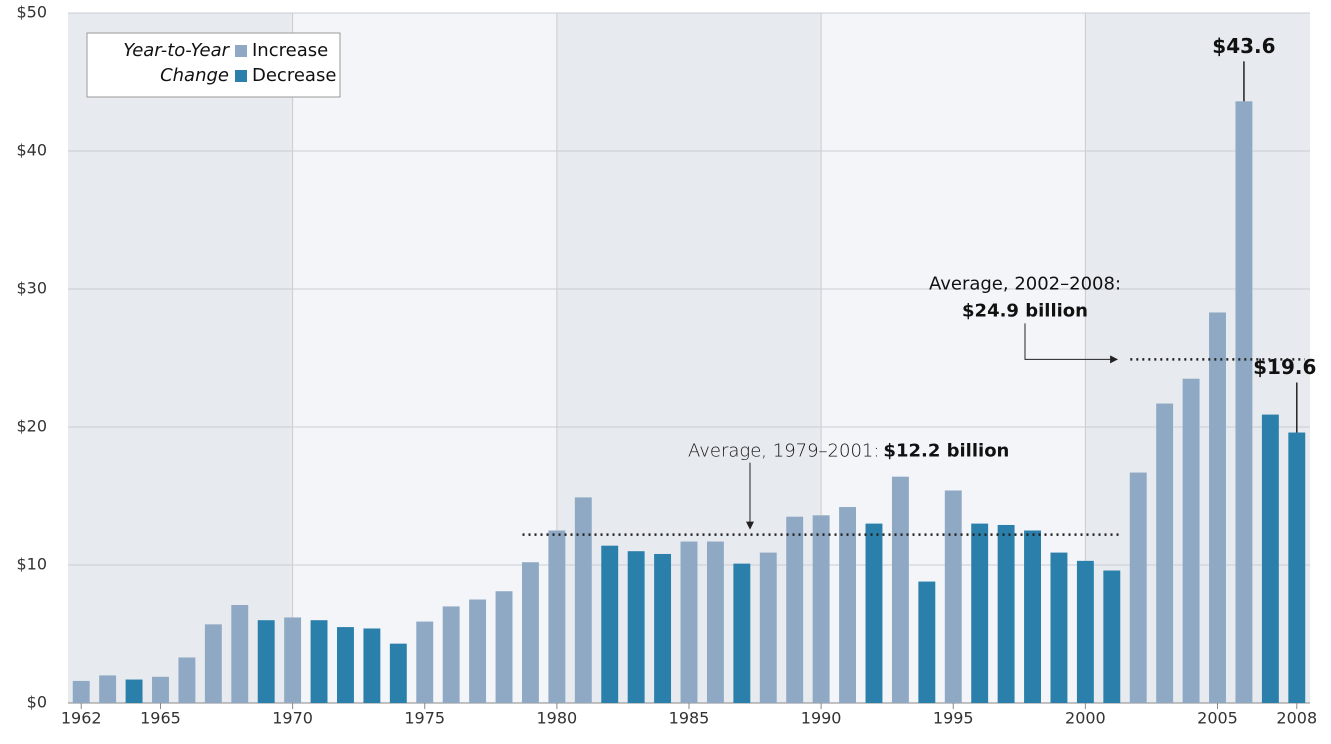 This screenshot has height=744, width=1331. I want to click on annotation: Average, 1979–2001: $12.2 billion, so click(848, 451).